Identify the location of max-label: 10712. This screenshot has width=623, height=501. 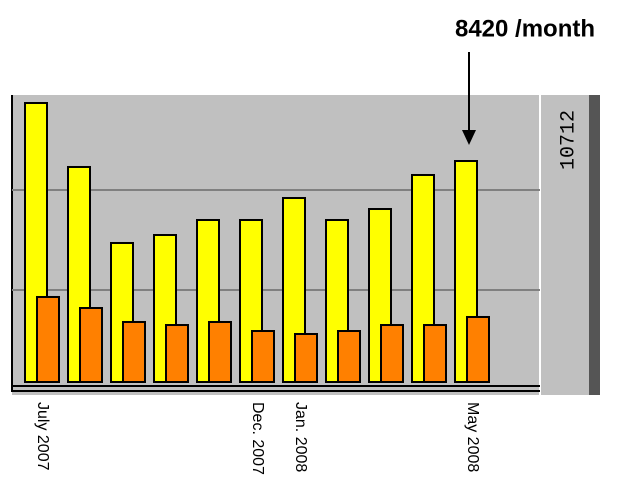
(568, 140).